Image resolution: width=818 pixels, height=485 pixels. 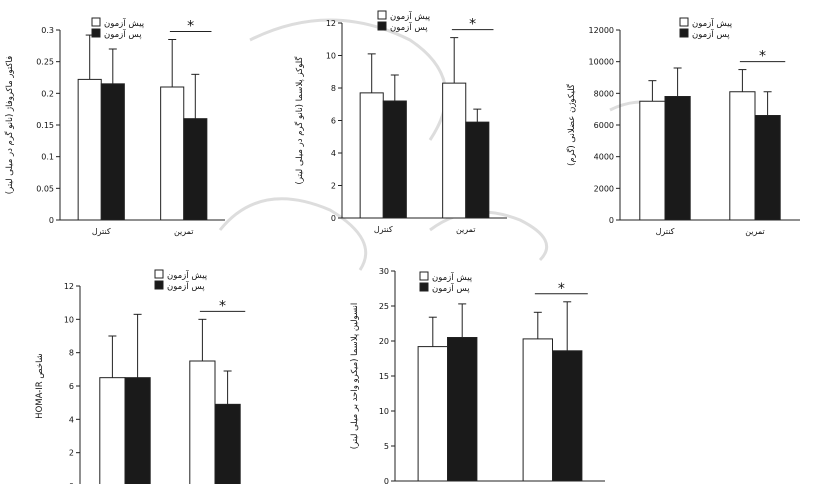 What do you see at coordinates (604, 157) in the screenshot?
I see `y-tick-label: 4000` at bounding box center [604, 157].